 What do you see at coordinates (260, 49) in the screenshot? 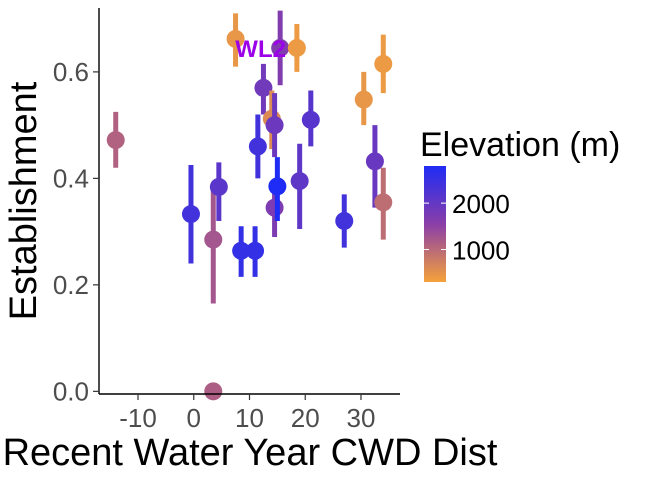
I see `annotation-label: WL2` at bounding box center [260, 49].